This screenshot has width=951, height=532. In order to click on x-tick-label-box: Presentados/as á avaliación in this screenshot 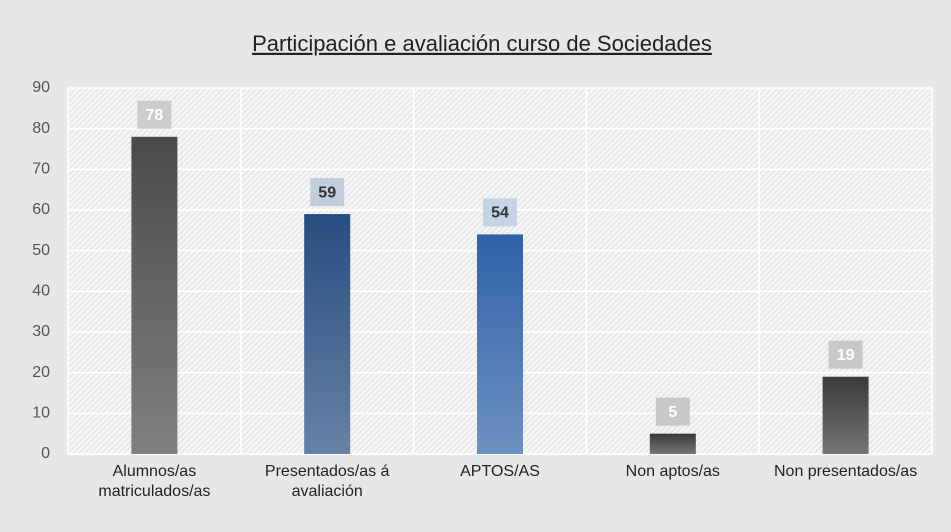, I will do `click(327, 481)`.